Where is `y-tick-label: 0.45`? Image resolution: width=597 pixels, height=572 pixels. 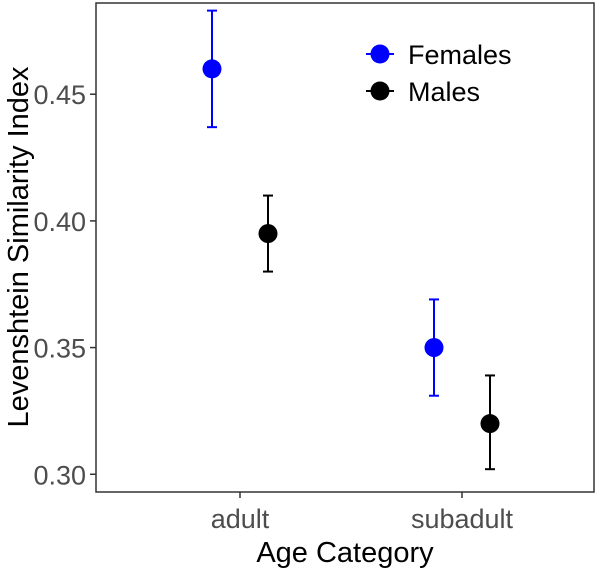 y-tick-label: 0.45 is located at coordinates (59, 95).